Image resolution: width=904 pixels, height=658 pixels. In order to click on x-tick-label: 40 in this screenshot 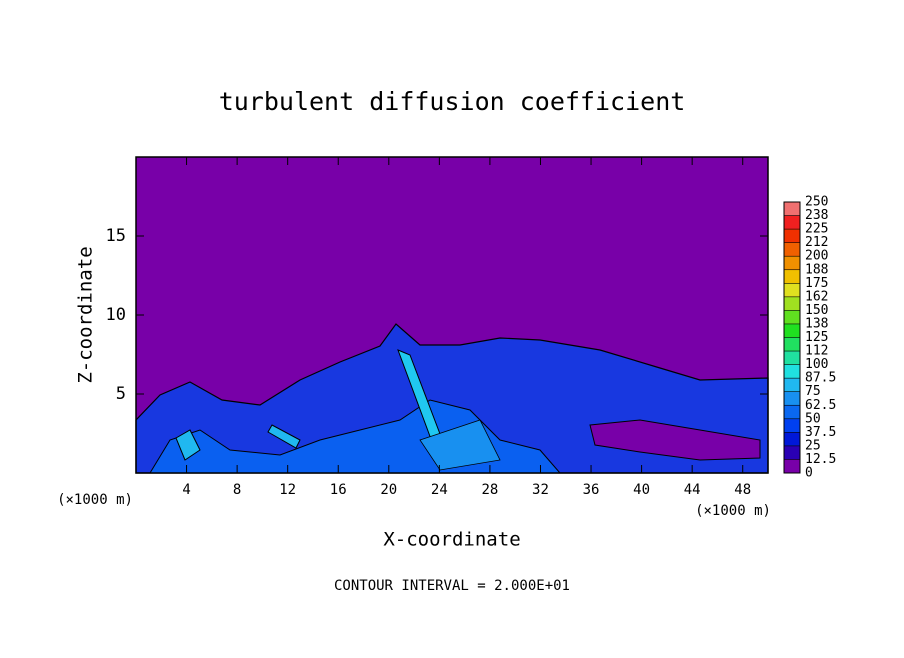, I will do `click(641, 490)`.